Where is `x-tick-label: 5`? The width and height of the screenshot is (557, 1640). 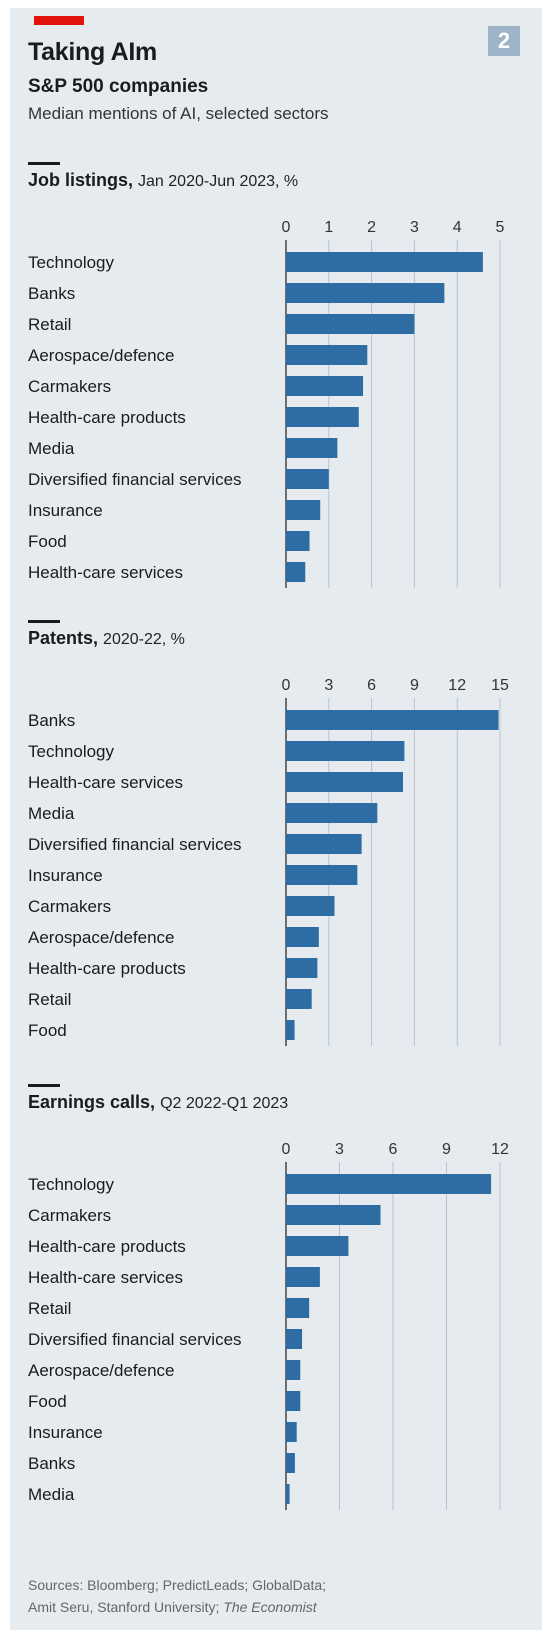
x-tick-label: 5 is located at coordinates (500, 227).